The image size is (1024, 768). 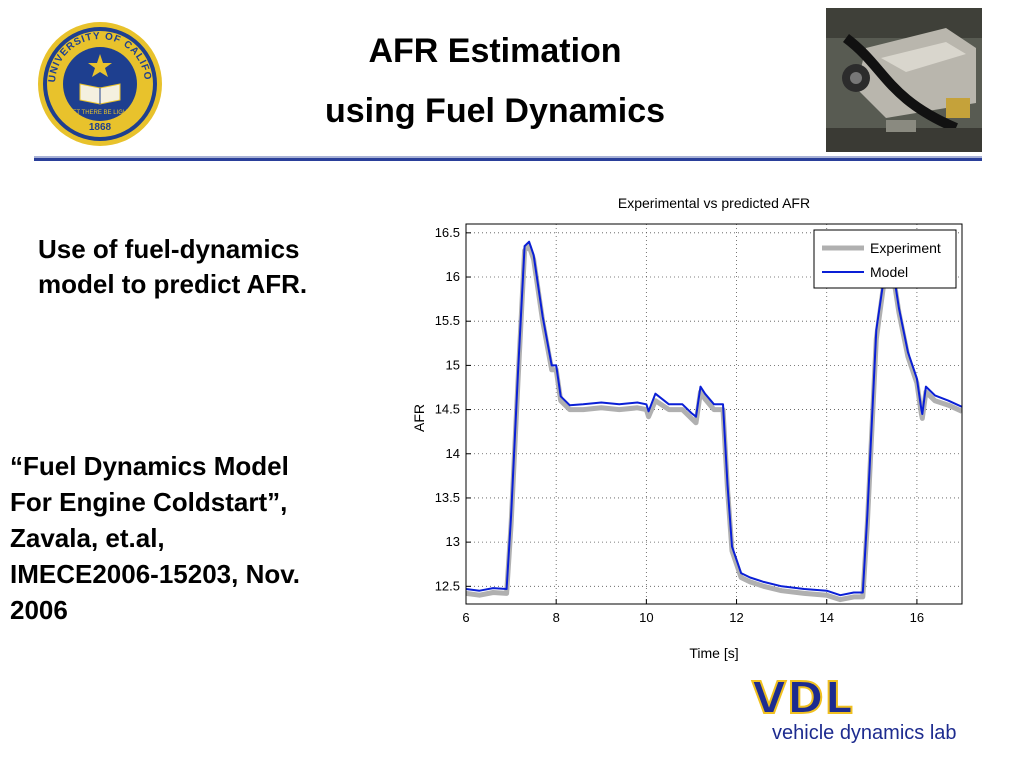 I want to click on legend-entry-model: Model, so click(x=889, y=272).